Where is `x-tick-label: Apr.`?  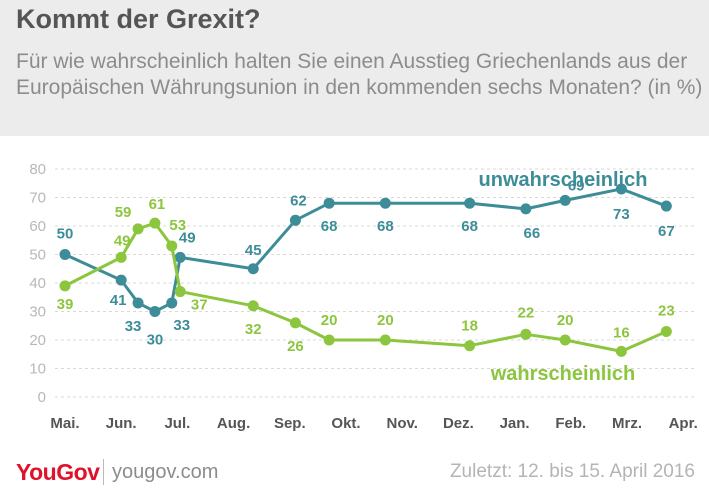
x-tick-label: Apr. is located at coordinates (683, 423).